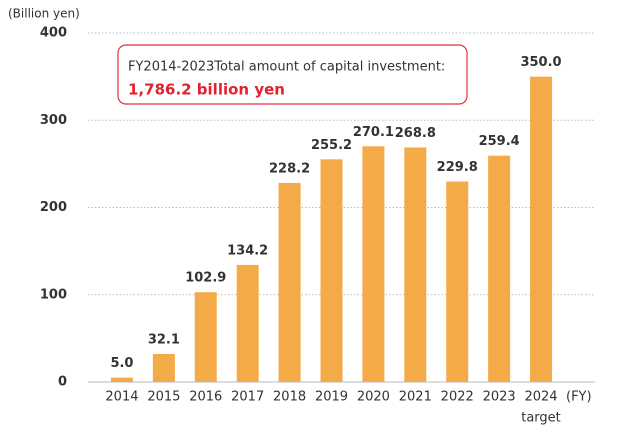 The height and width of the screenshot is (430, 628). What do you see at coordinates (205, 397) in the screenshot?
I see `x-tick-label: 2016` at bounding box center [205, 397].